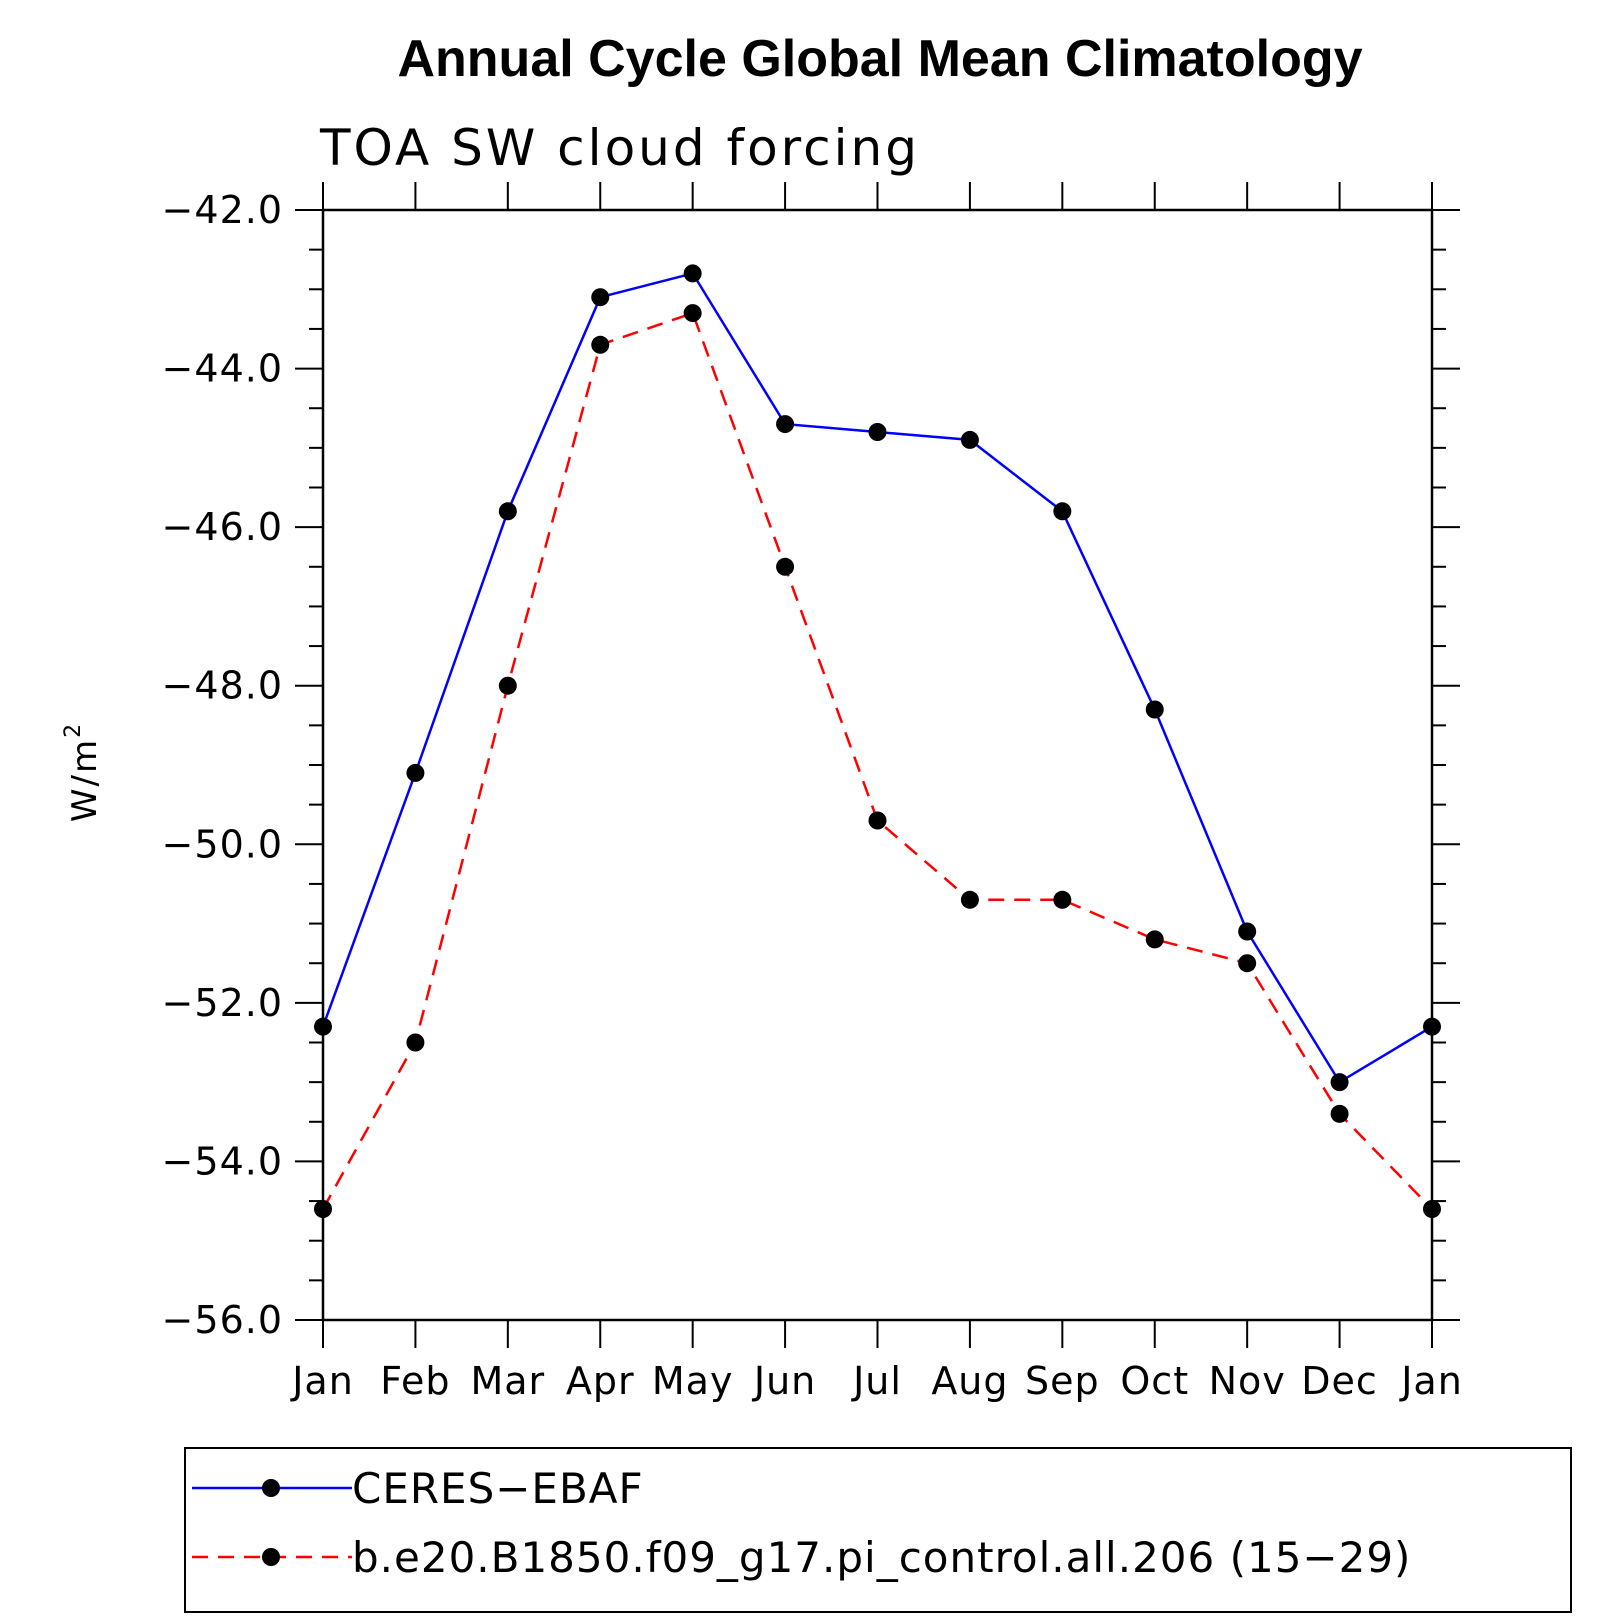  Describe the element at coordinates (85, 780) in the screenshot. I see `y-axis-label-unit: W/m` at that location.